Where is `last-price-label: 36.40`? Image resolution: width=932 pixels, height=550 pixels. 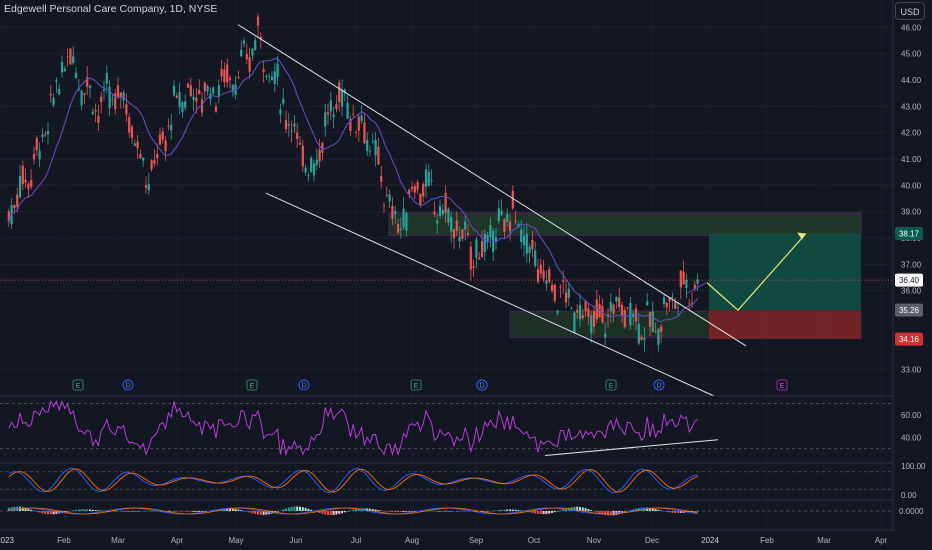
last-price-label: 36.40 is located at coordinates (909, 280).